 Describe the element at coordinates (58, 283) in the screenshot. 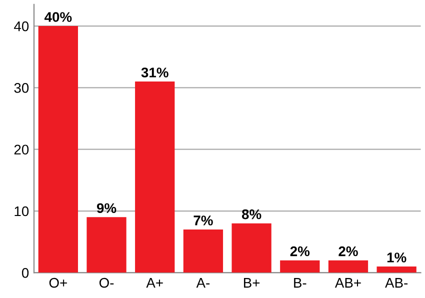

I see `x-tick-label: O+` at that location.